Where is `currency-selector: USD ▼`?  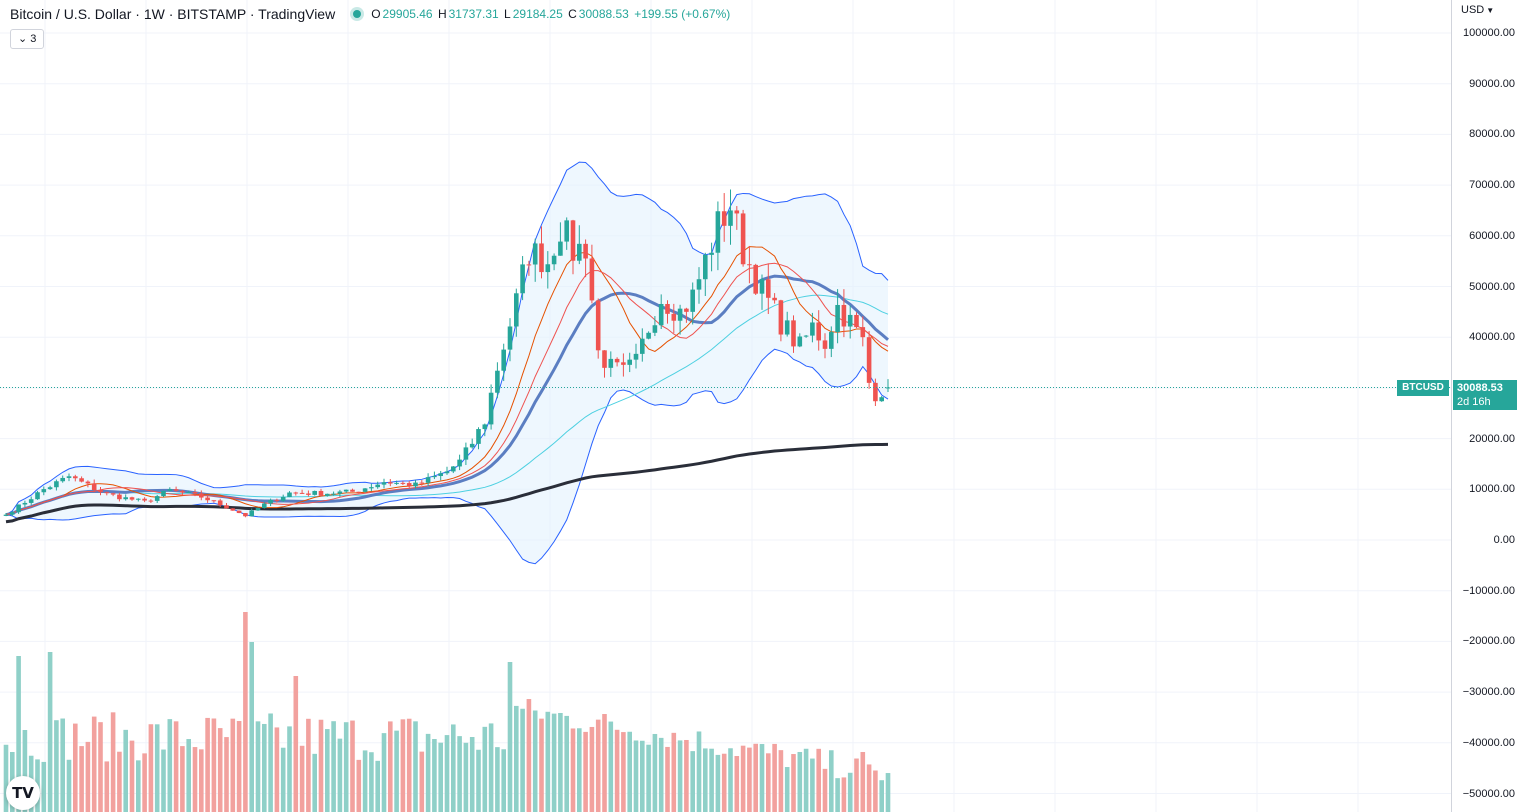
currency-selector: USD ▼ is located at coordinates (1477, 10).